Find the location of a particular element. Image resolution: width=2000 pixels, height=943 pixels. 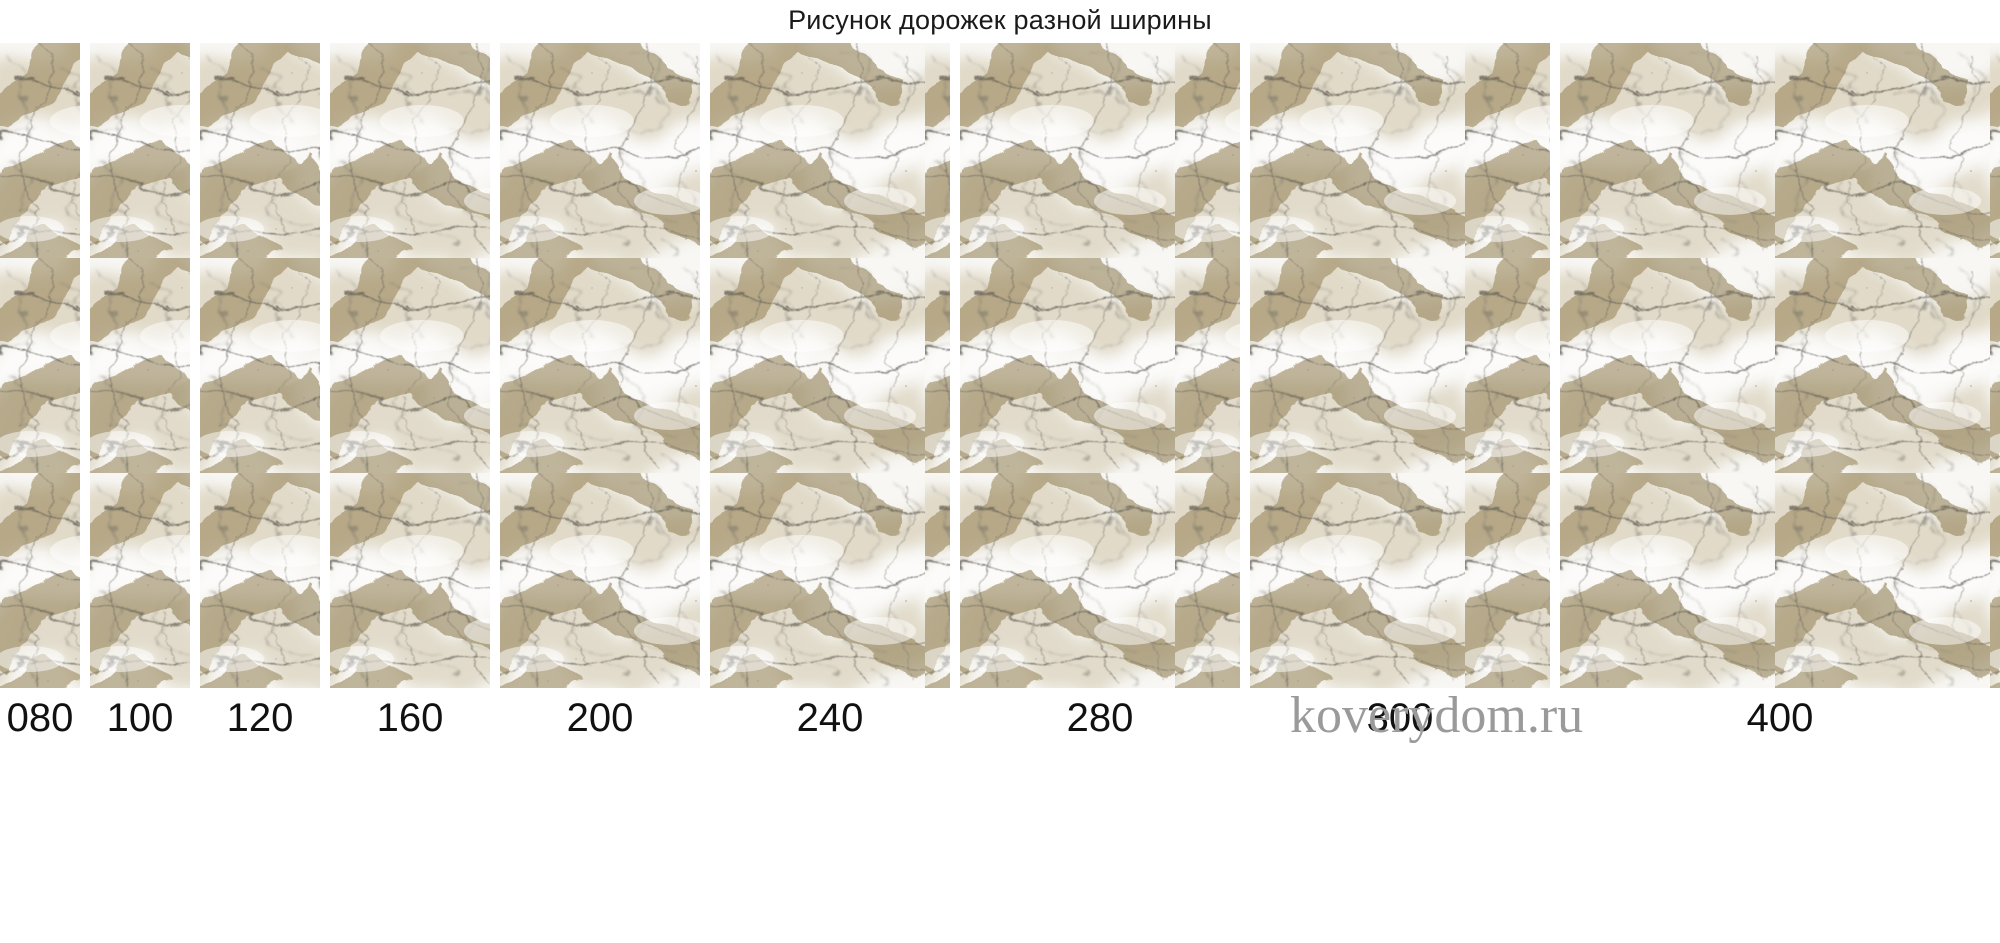

page-title: Рисунок дорожек разной ширины is located at coordinates (1000, 20).